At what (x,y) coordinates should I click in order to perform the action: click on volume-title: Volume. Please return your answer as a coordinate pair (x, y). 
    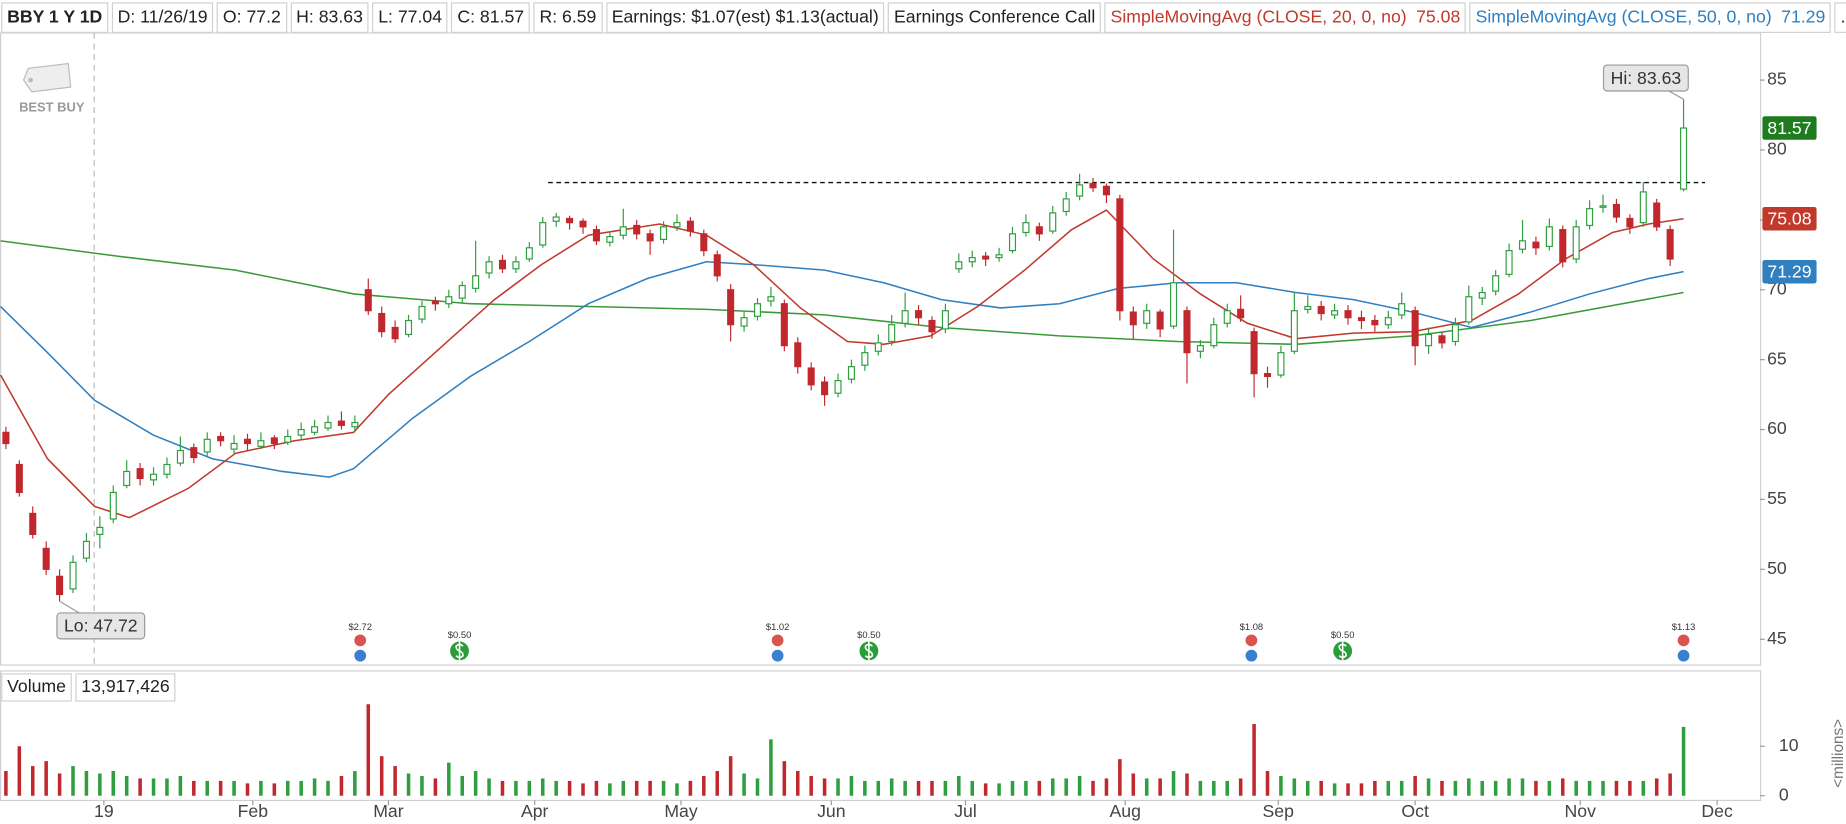
    Looking at the image, I should click on (36, 687).